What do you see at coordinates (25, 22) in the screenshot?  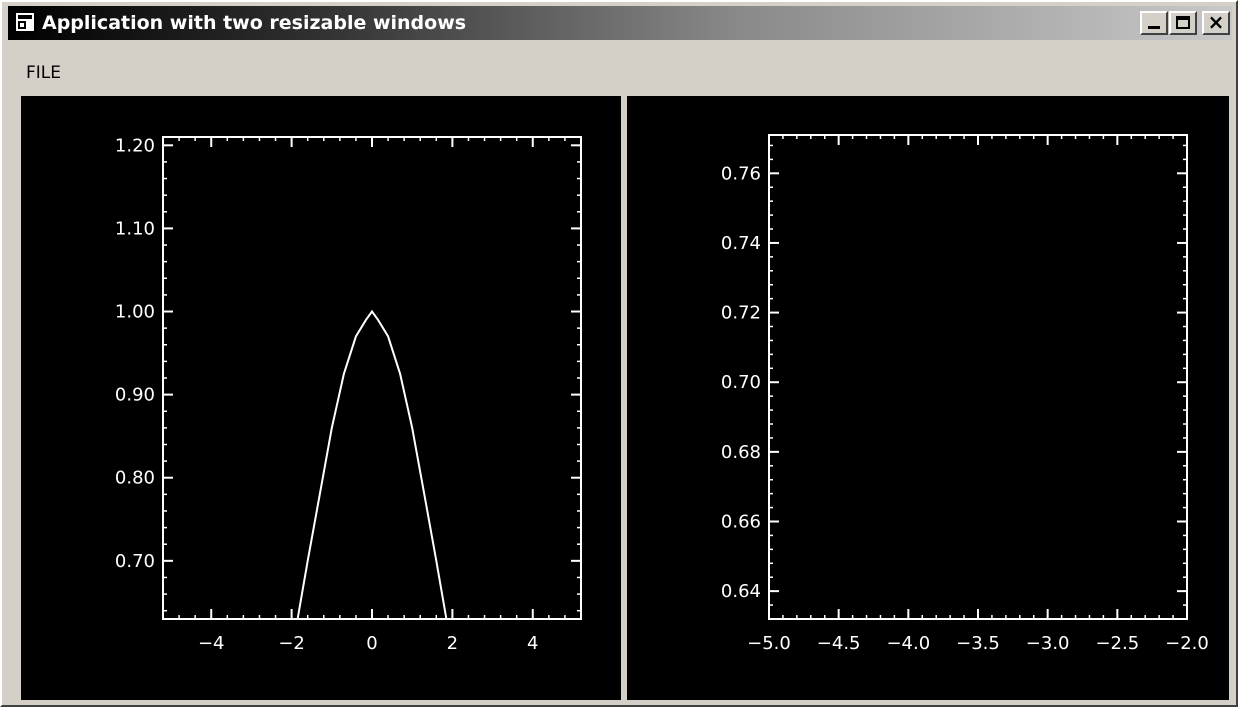 I see `application-icon` at bounding box center [25, 22].